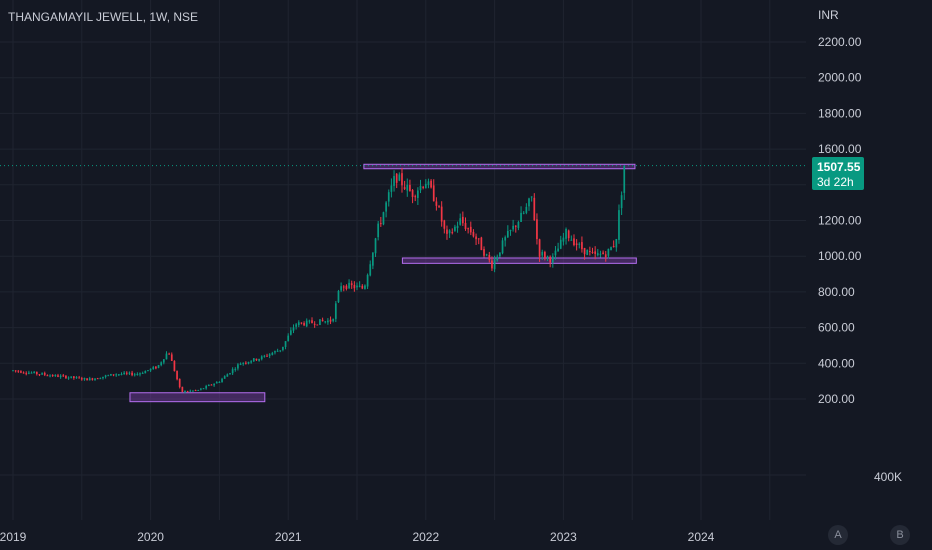 This screenshot has height=550, width=932. I want to click on log-scale-button: B, so click(900, 535).